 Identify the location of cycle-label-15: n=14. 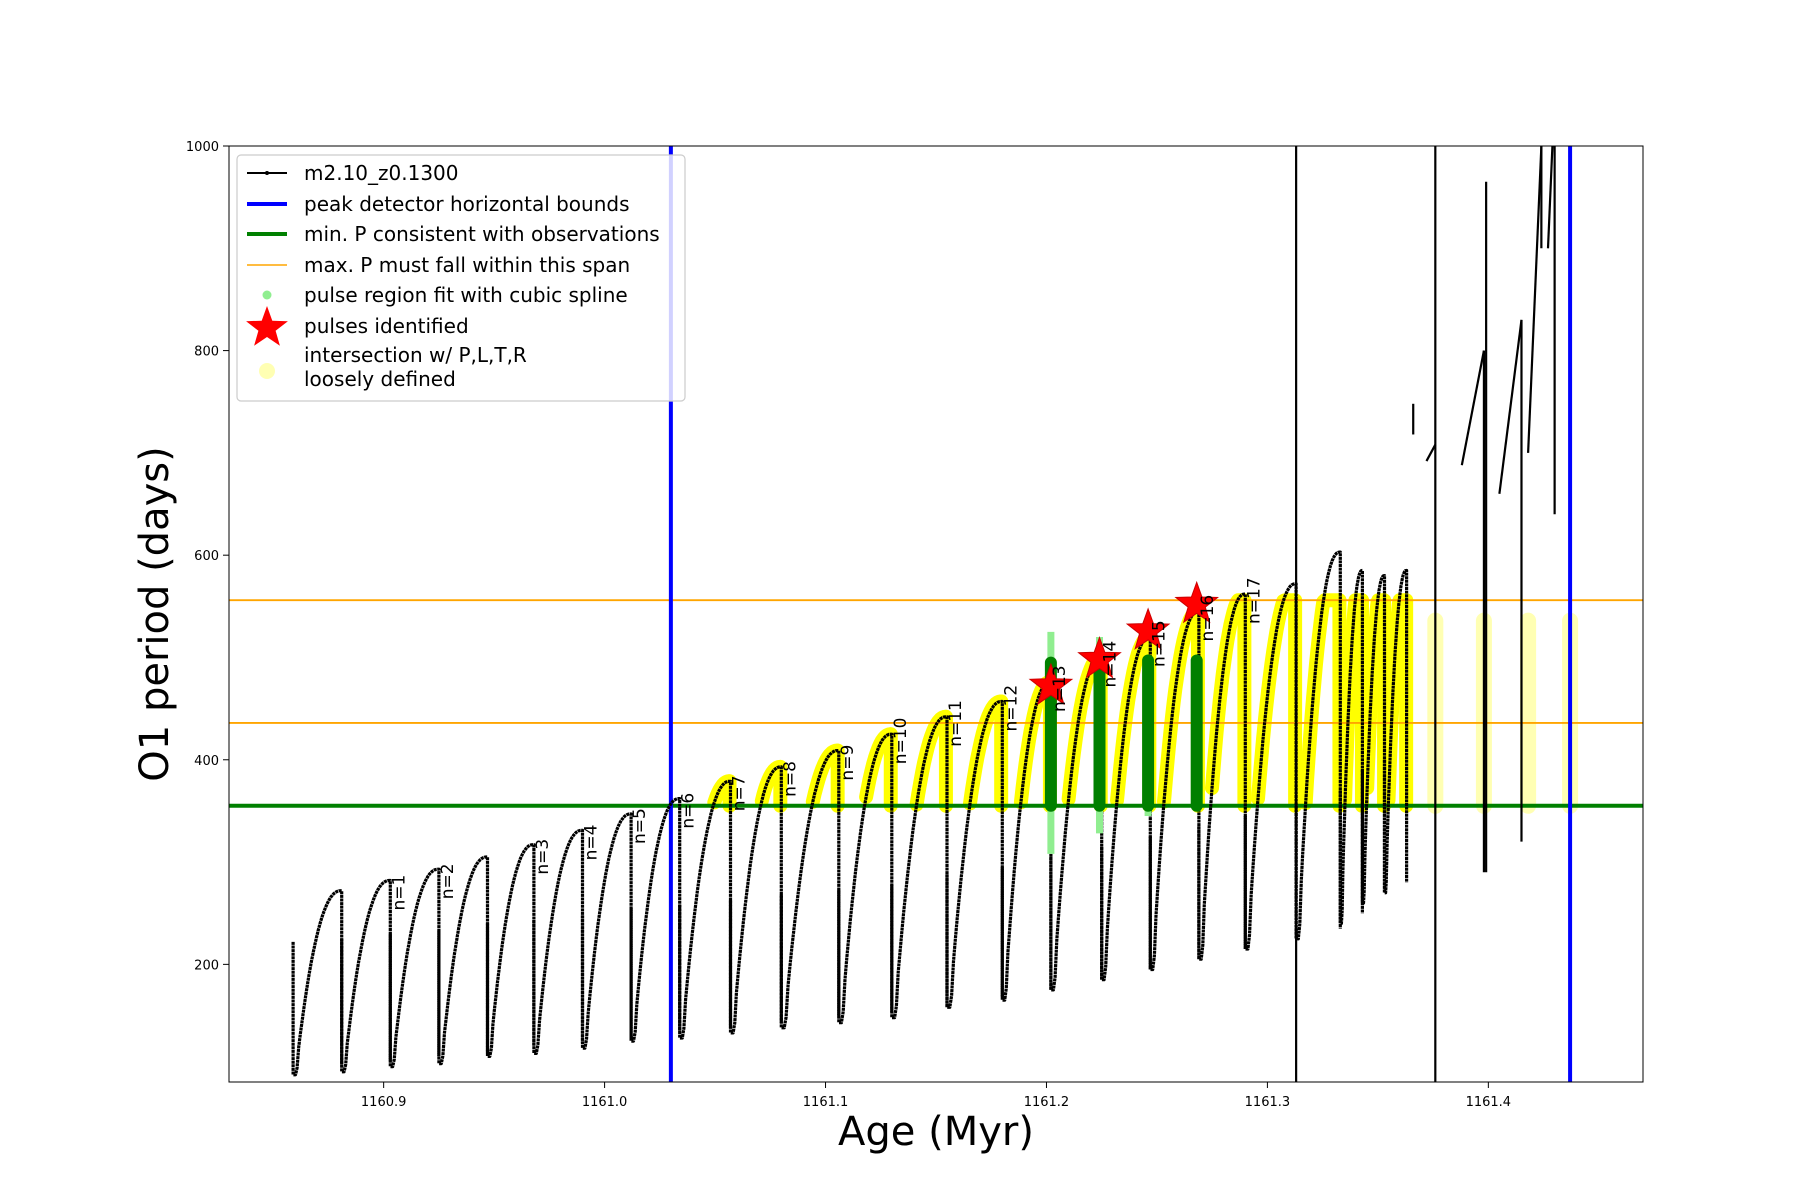
(1111, 664).